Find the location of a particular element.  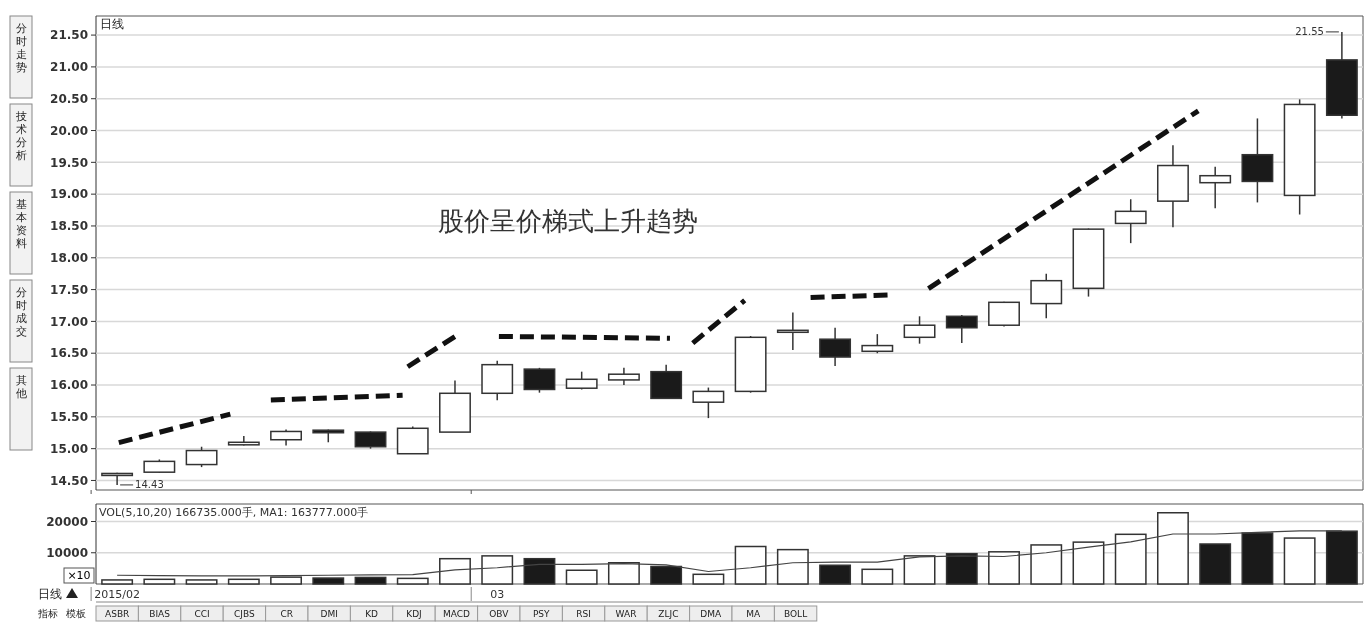

annotation: VOL(5,10,20) 166735.000手, MA1: 163777.000手 is located at coordinates (234, 512).